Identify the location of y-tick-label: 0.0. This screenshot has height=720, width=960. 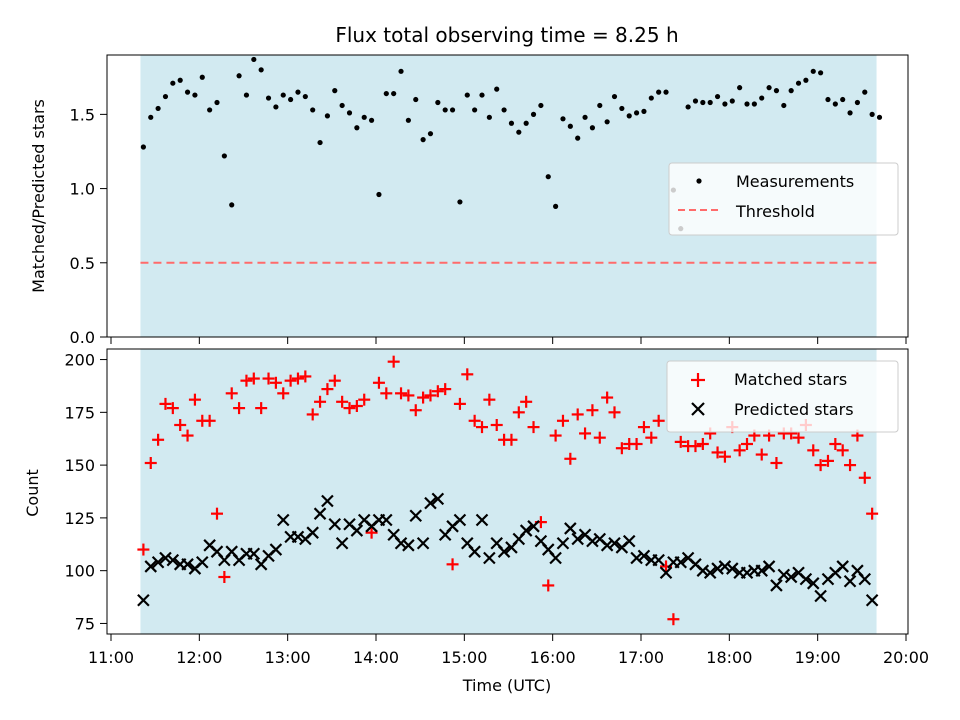
(82, 337).